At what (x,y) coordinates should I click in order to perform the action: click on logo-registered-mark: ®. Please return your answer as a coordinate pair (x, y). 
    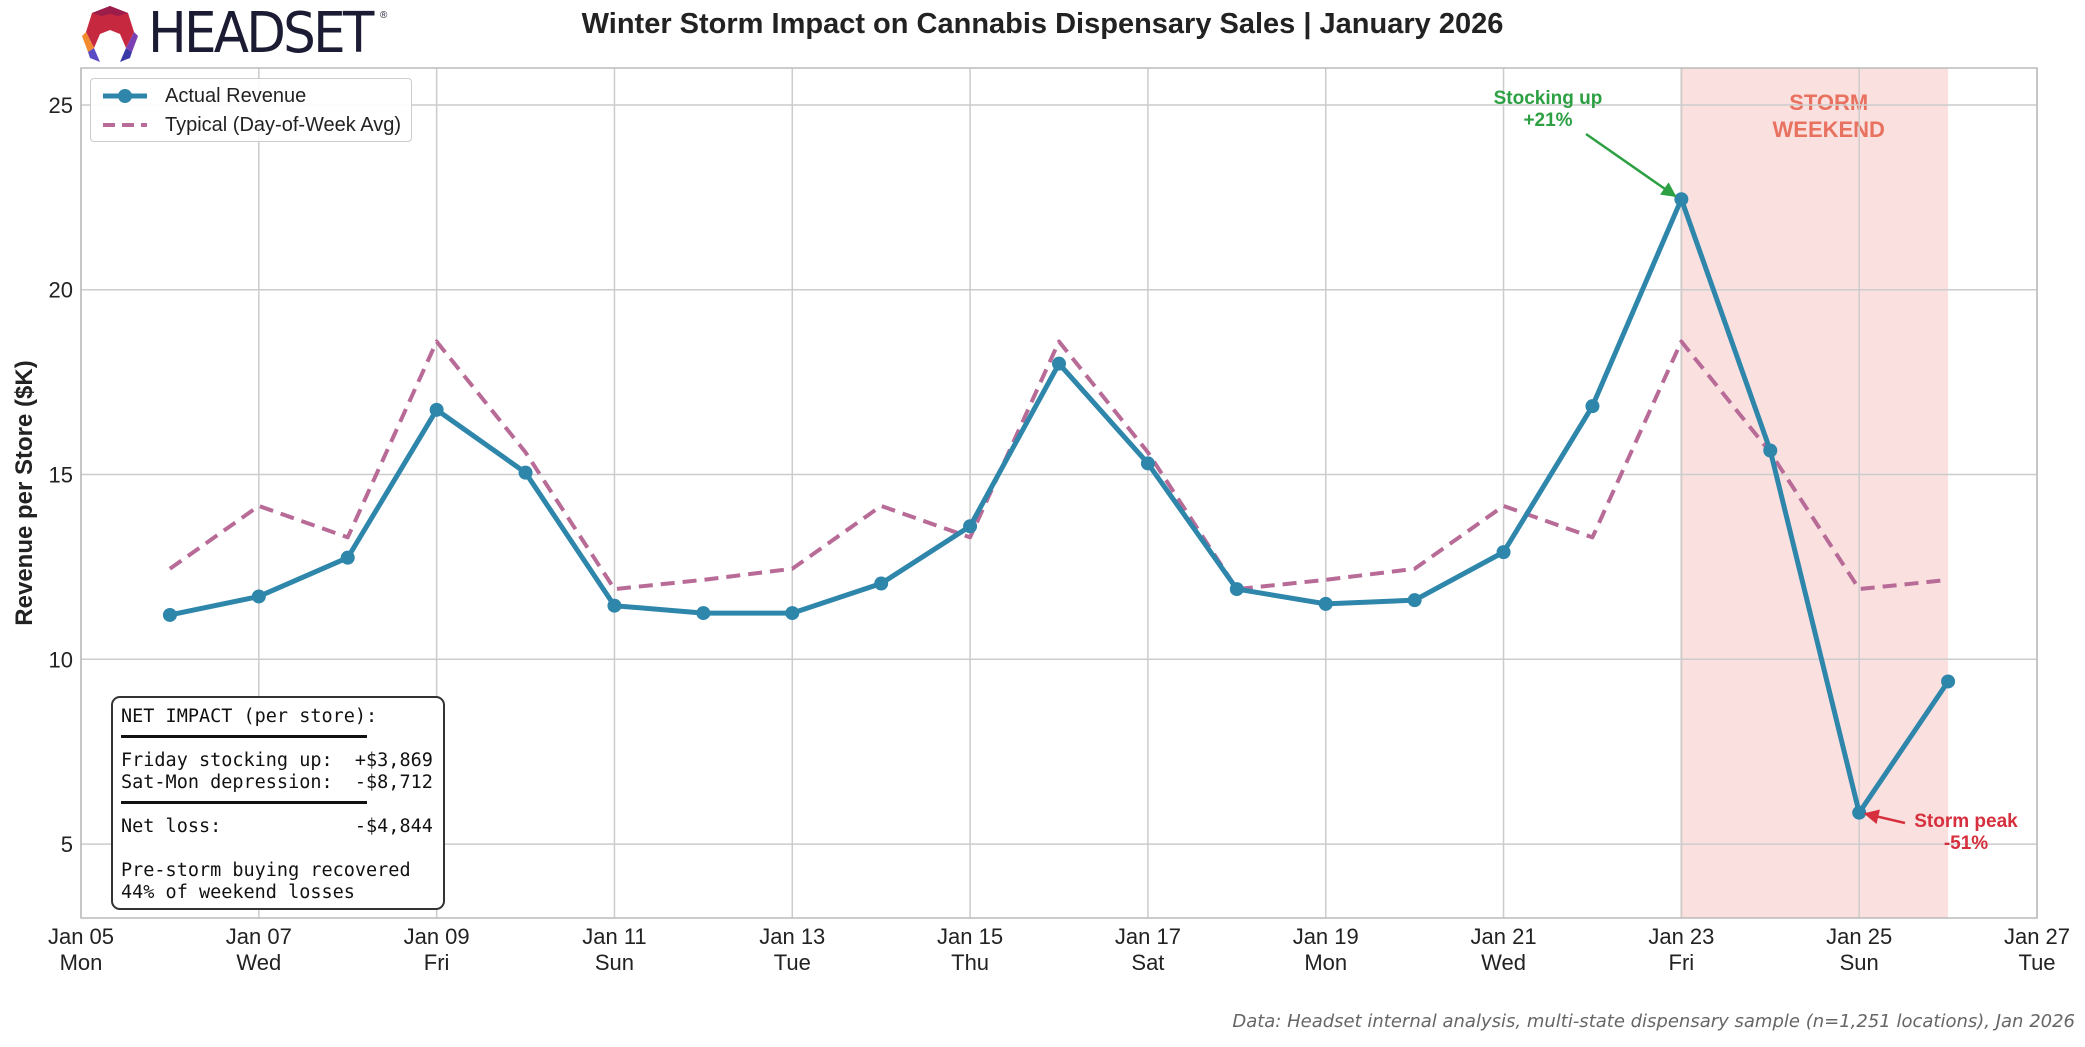
    Looking at the image, I should click on (384, 15).